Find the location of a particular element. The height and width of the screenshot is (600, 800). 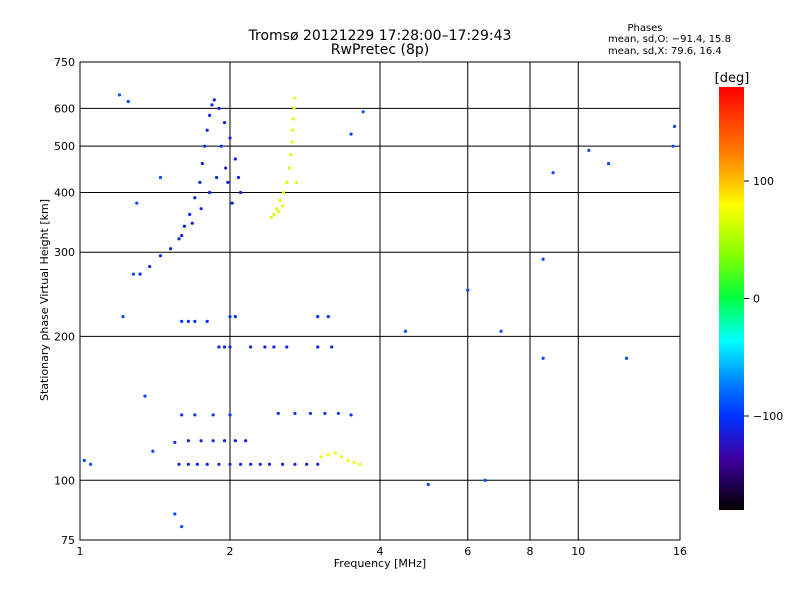

x-axis-label: Frequency [MHz] is located at coordinates (380, 563).